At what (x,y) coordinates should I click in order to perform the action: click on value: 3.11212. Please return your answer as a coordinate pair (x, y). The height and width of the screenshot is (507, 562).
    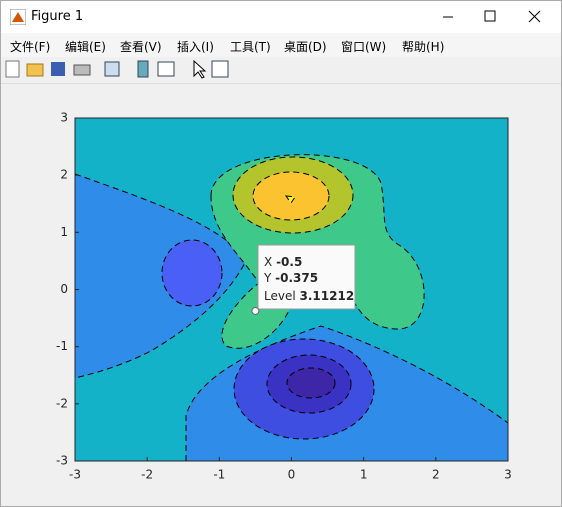
    Looking at the image, I should click on (327, 296).